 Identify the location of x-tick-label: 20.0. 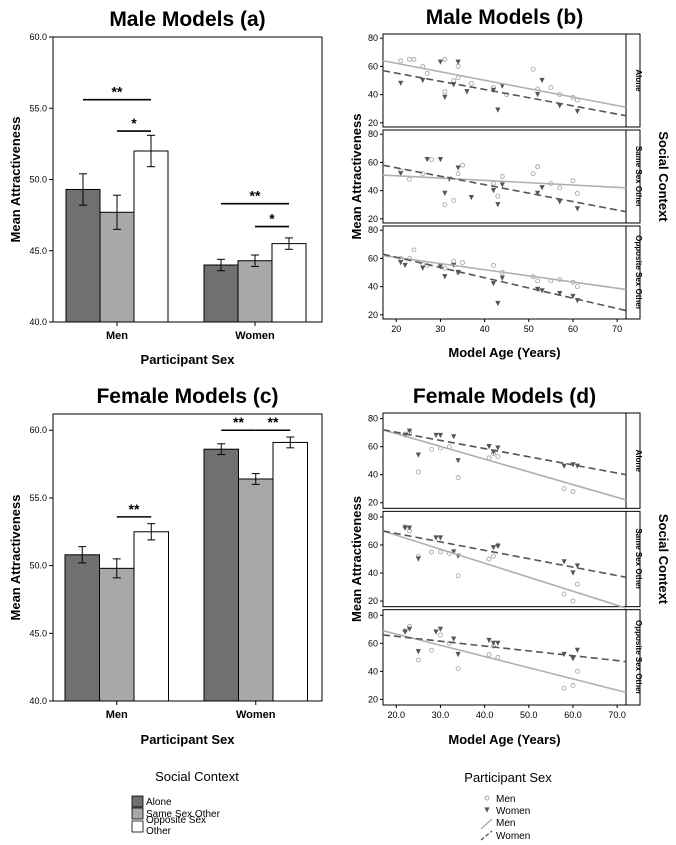
(396, 715).